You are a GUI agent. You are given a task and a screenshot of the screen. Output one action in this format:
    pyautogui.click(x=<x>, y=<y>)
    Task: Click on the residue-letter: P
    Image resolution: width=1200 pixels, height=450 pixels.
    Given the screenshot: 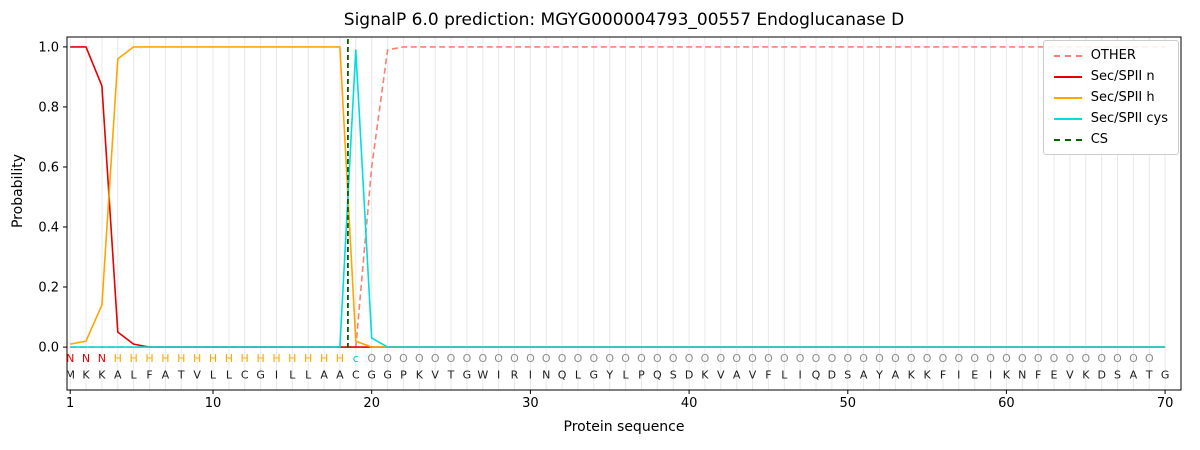 What is the action you would take?
    pyautogui.click(x=403, y=375)
    